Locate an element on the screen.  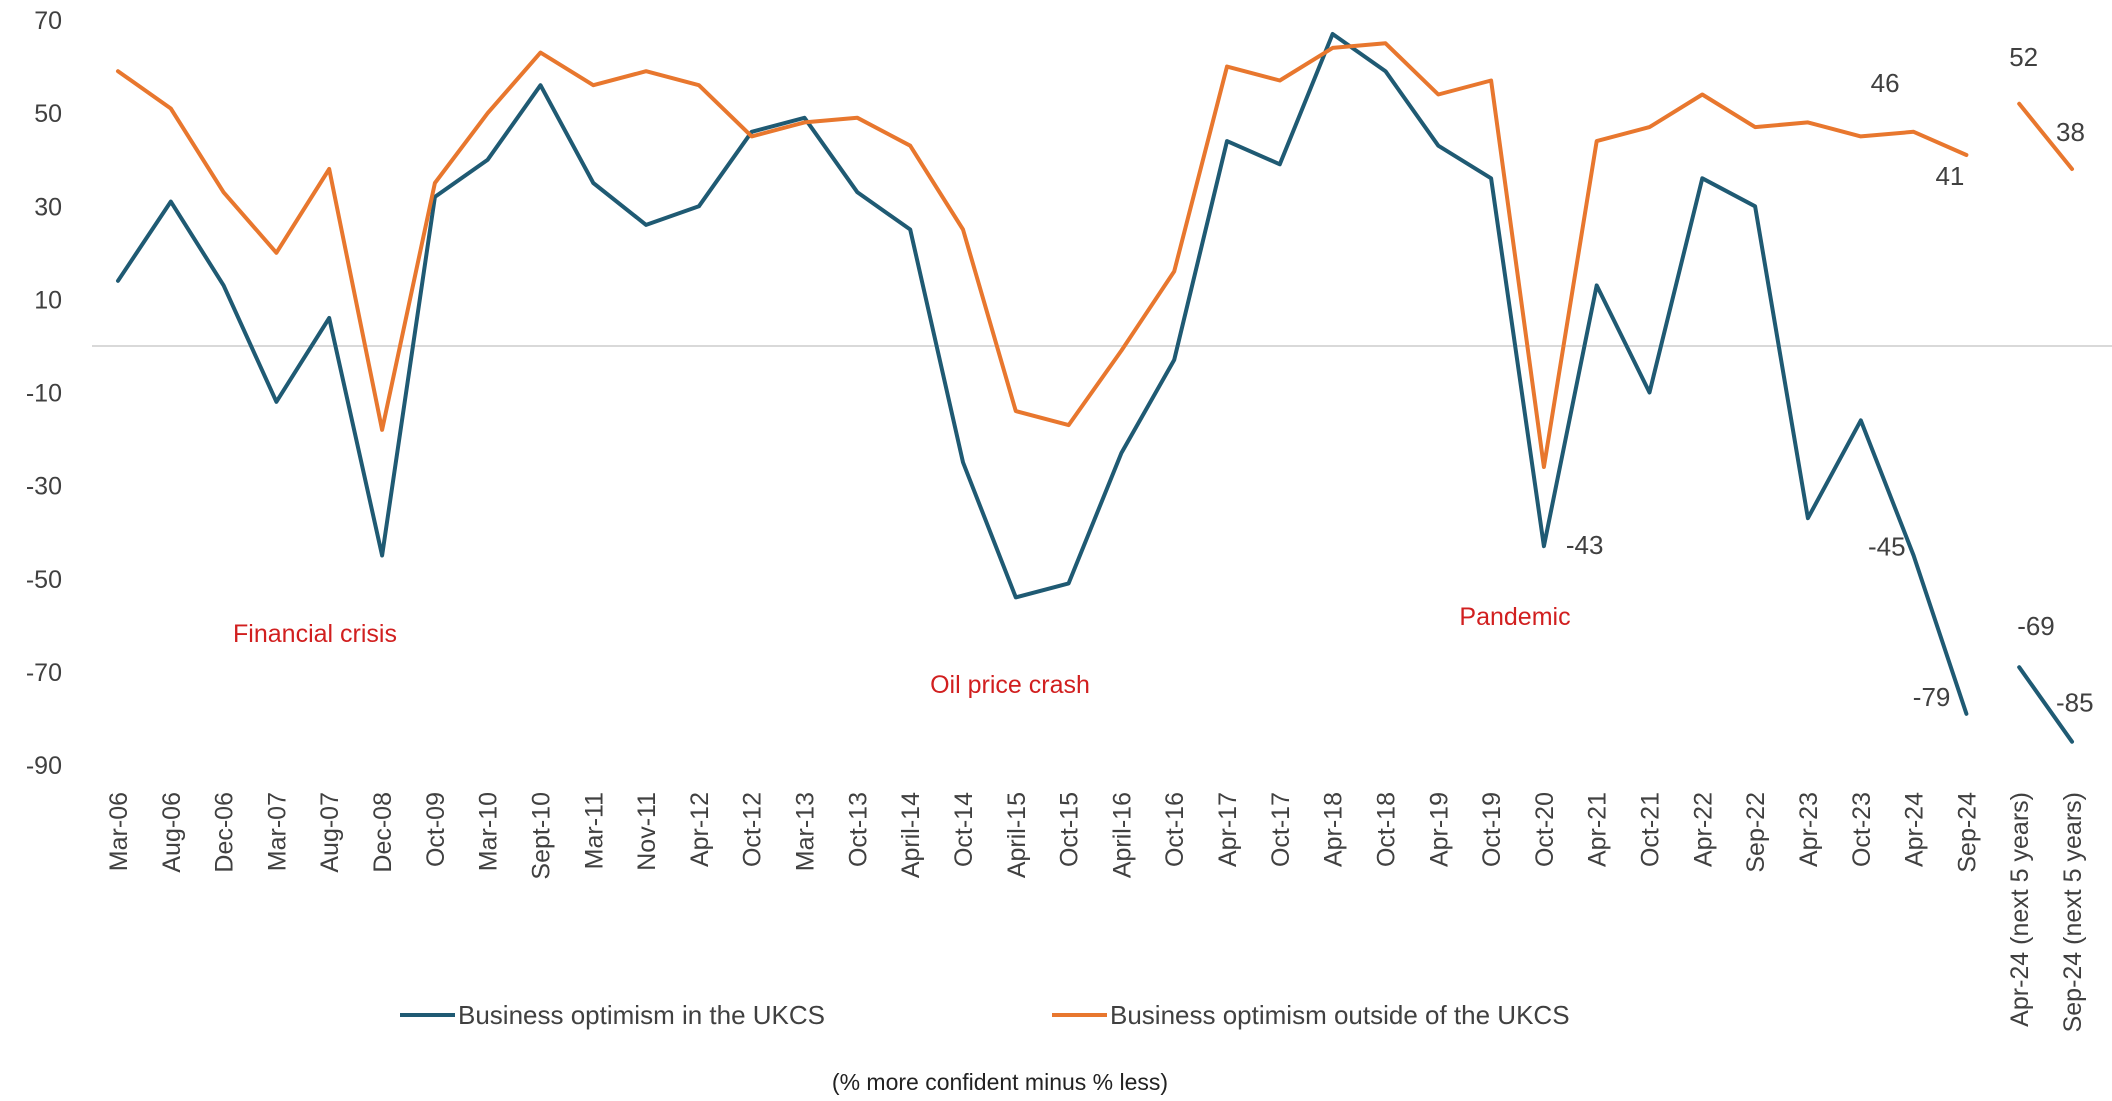
y-tick-label: -30 is located at coordinates (44, 487).